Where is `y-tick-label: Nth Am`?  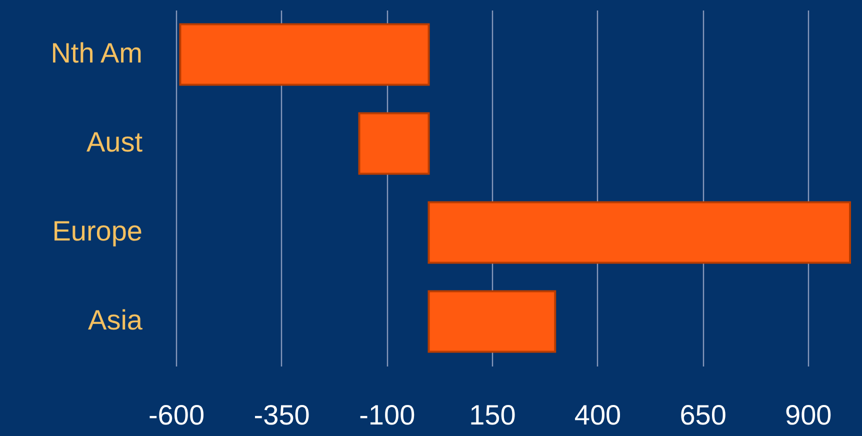 y-tick-label: Nth Am is located at coordinates (96, 53).